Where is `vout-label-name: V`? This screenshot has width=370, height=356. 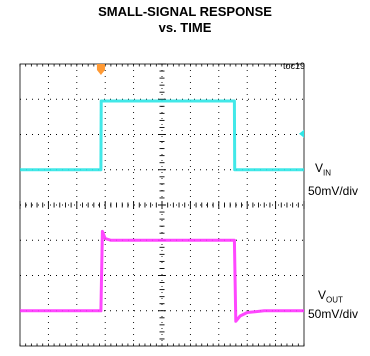 vout-label-name: V is located at coordinates (322, 295).